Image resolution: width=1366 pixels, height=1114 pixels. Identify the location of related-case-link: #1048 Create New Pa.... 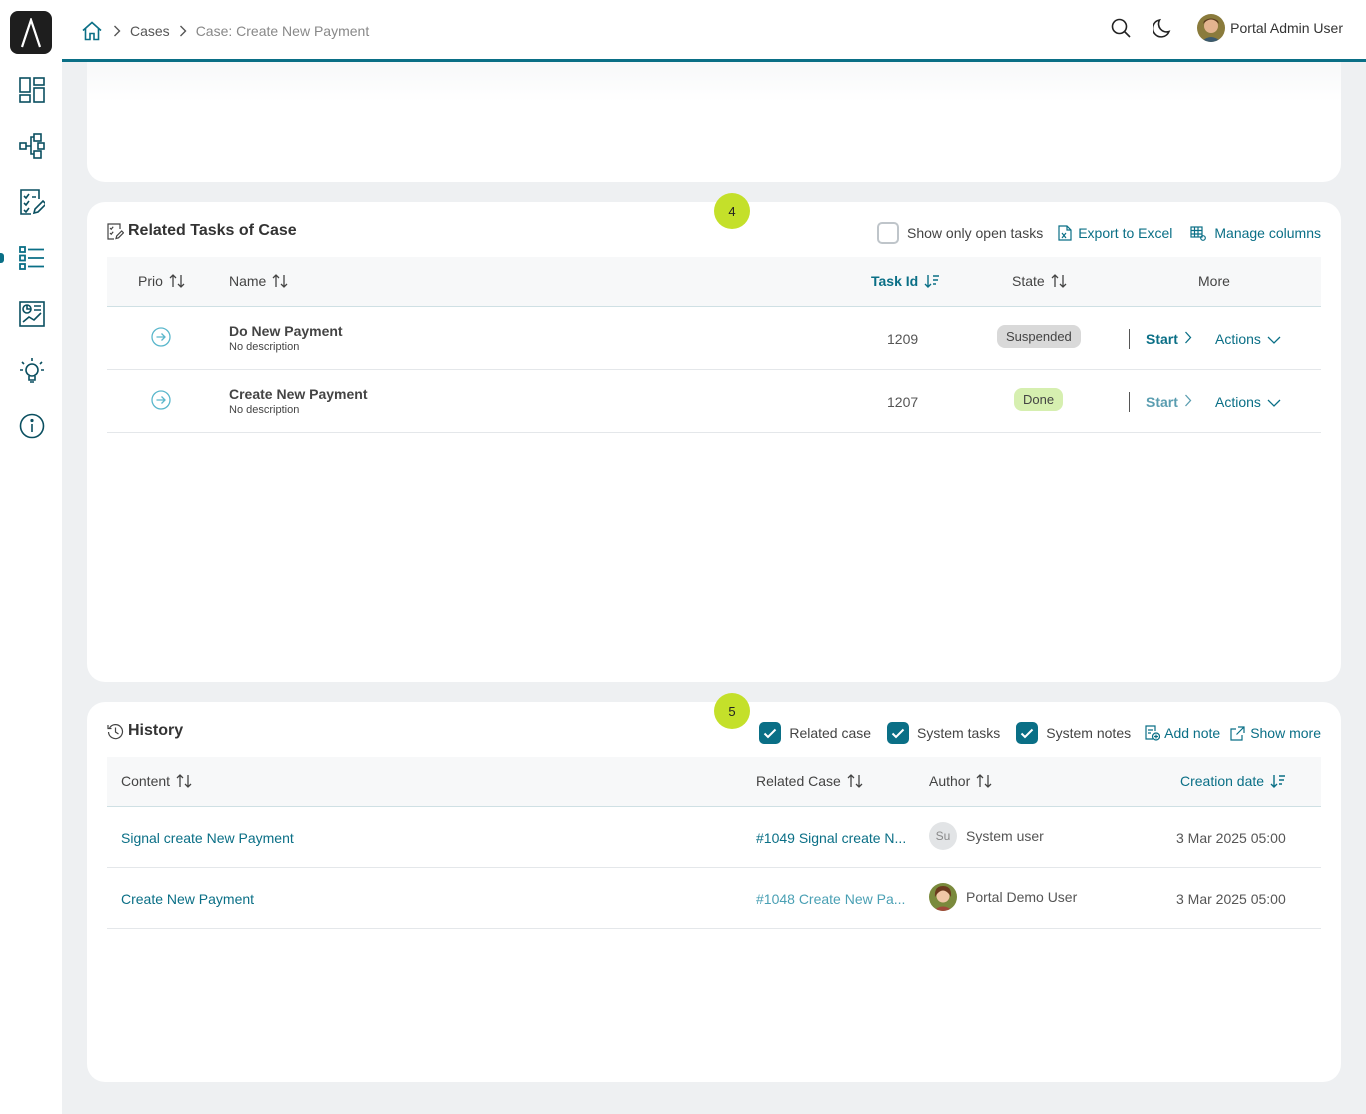
(831, 899).